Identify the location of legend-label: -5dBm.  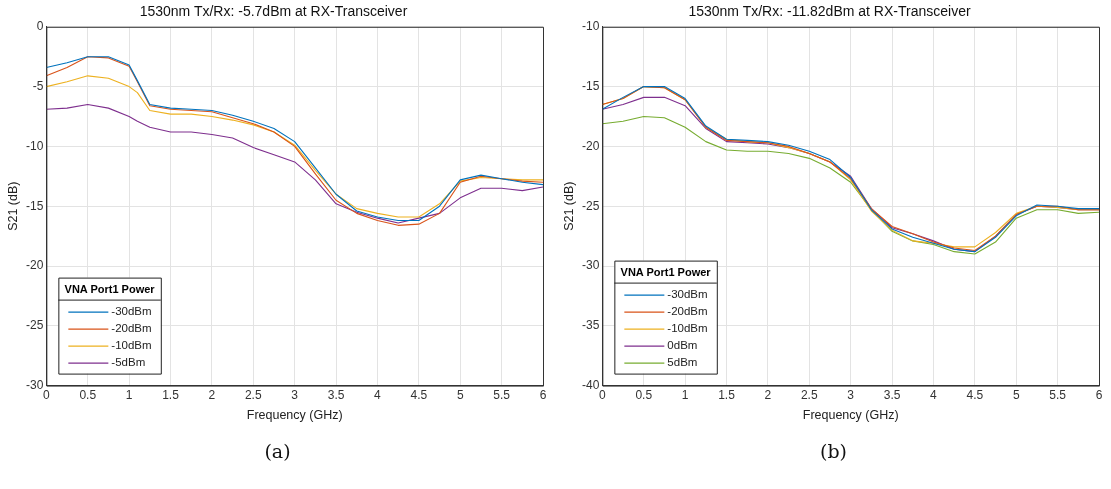
(128, 362).